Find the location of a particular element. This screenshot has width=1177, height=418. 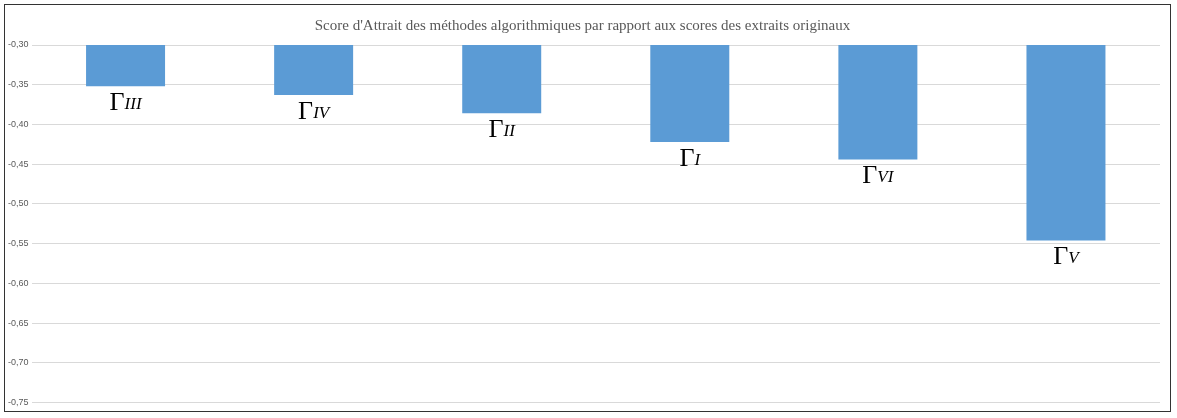

y-tick-label: -0,55 is located at coordinates (18, 243).